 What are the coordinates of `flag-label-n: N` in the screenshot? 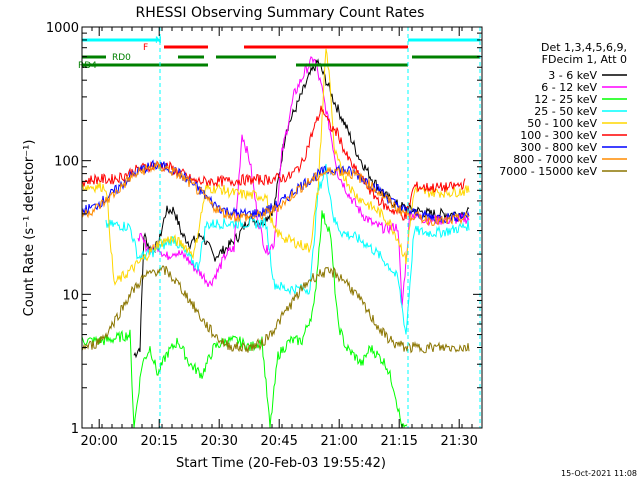 It's located at (158, 41).